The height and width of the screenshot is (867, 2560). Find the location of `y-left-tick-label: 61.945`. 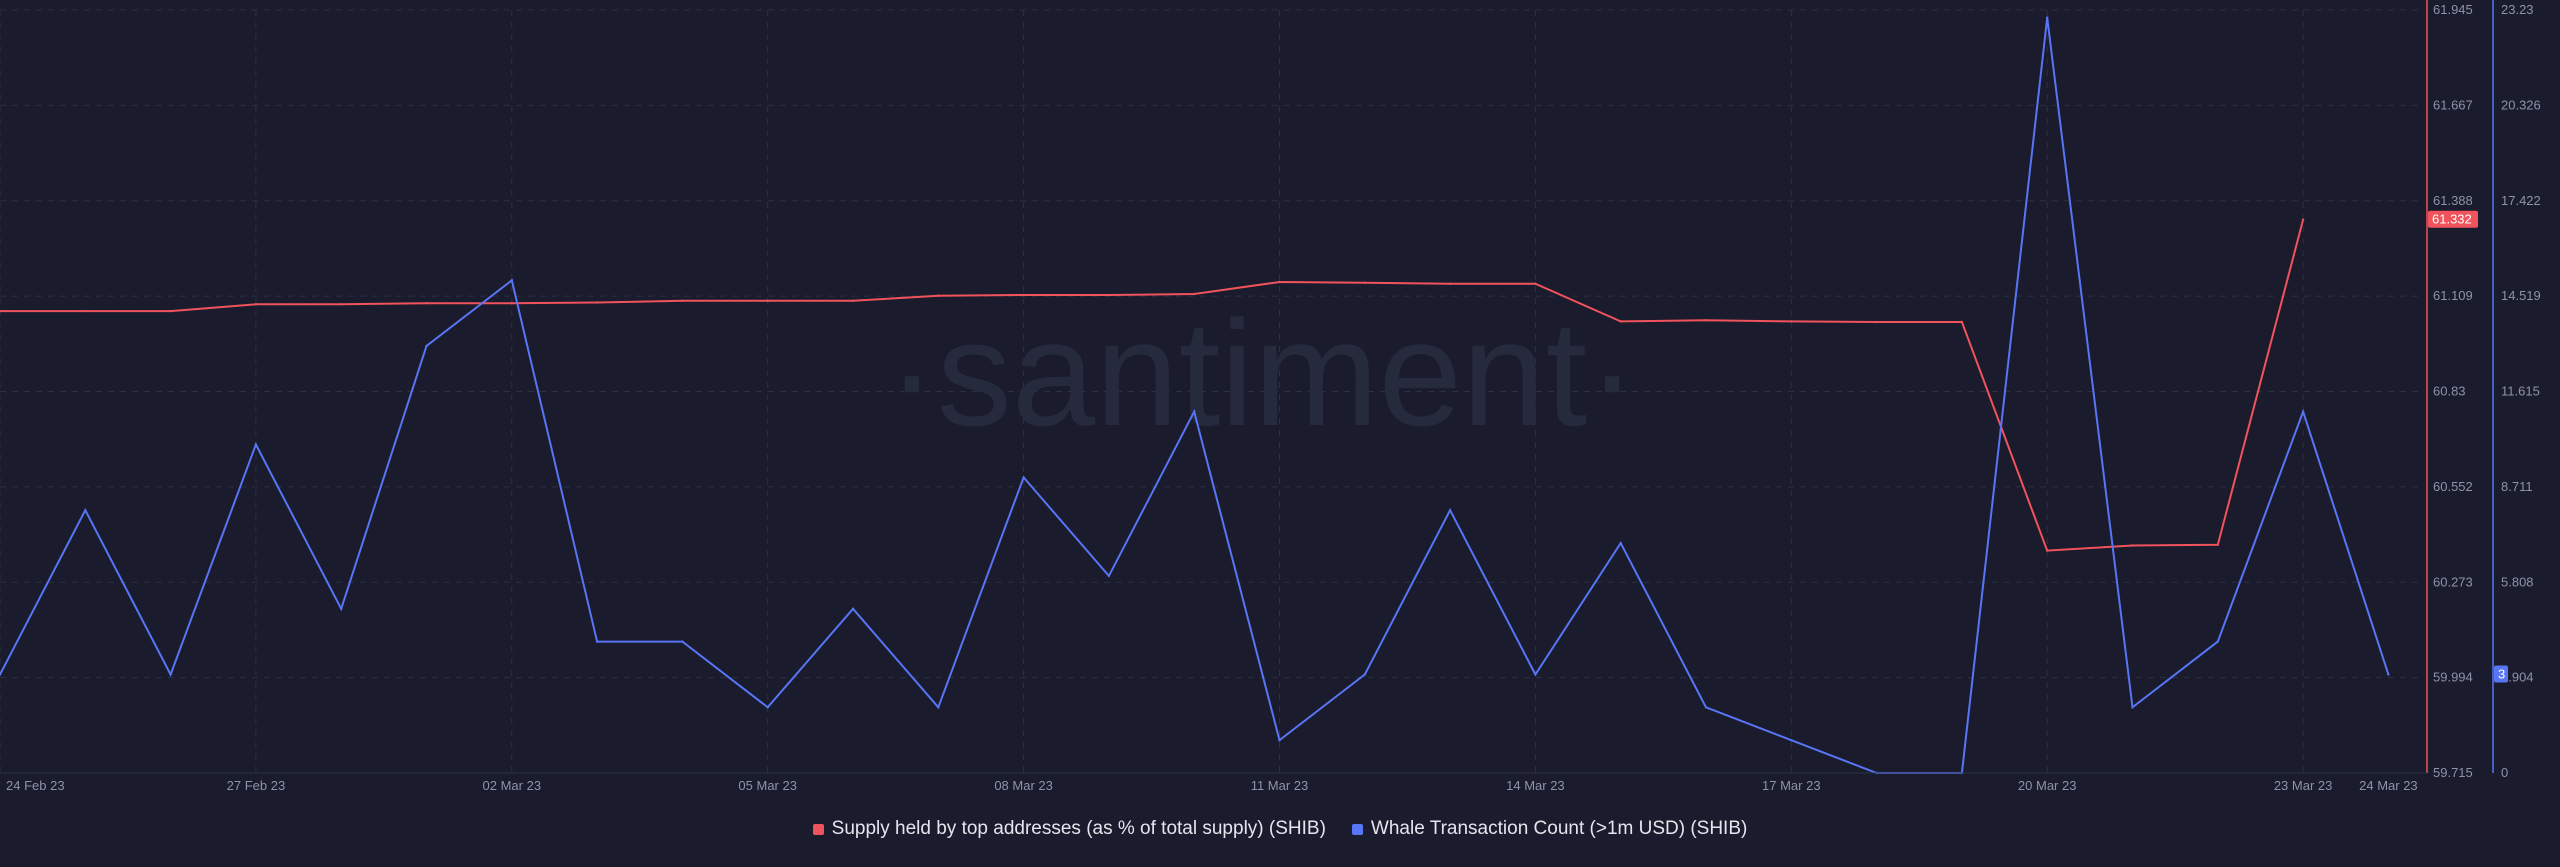

y-left-tick-label: 61.945 is located at coordinates (2453, 9).